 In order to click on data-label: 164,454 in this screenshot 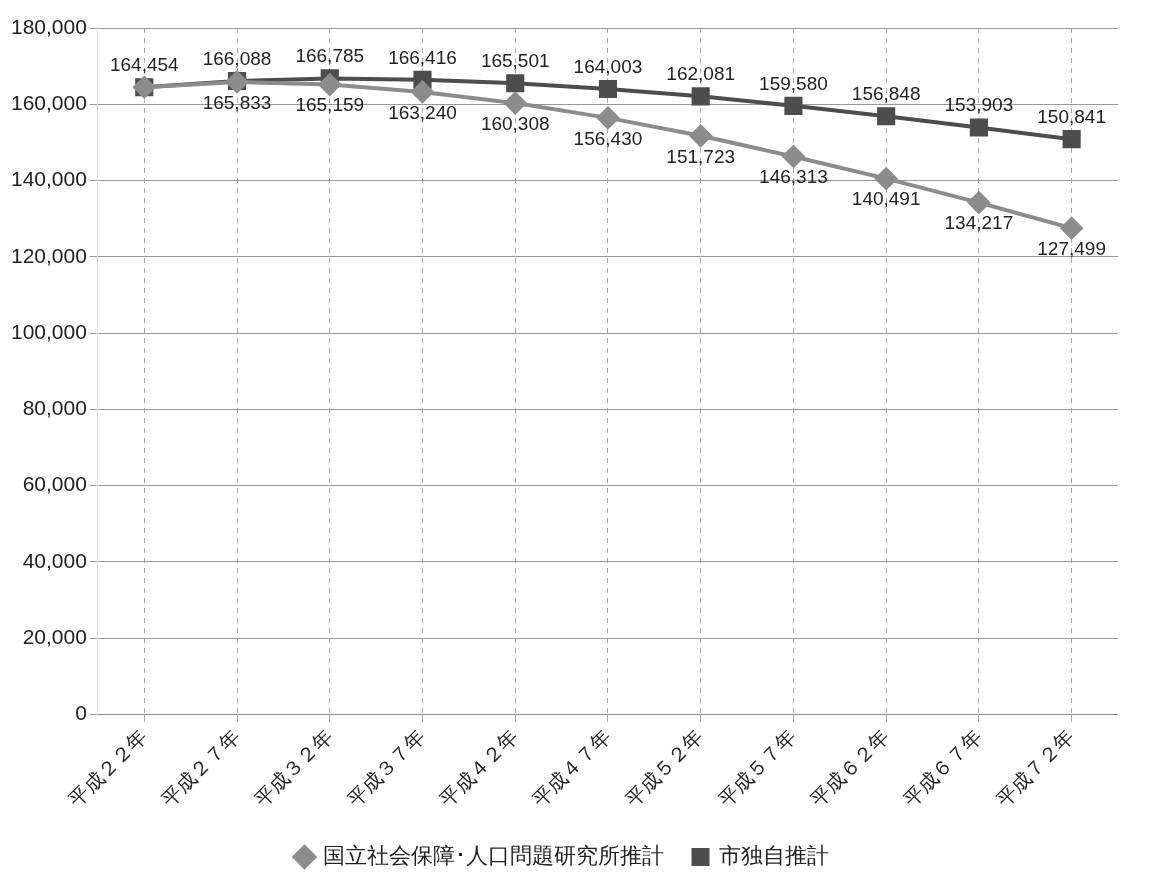, I will do `click(144, 65)`.